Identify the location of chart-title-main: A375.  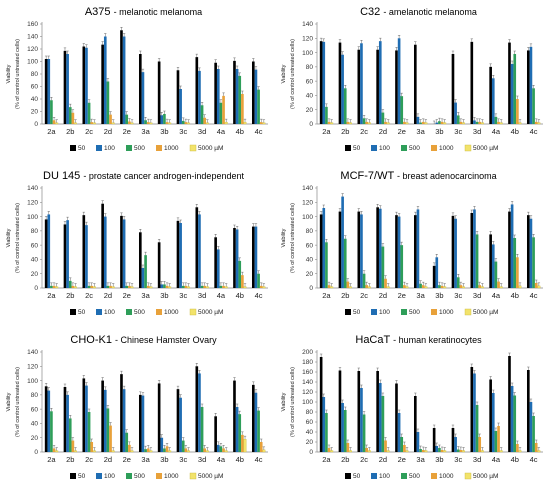
(99, 12).